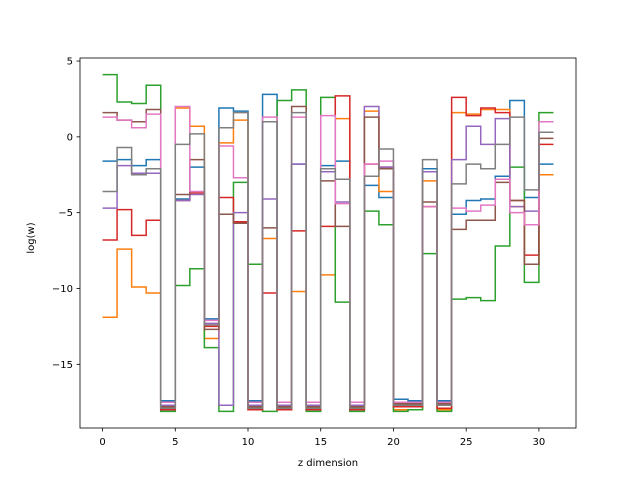  Describe the element at coordinates (102, 442) in the screenshot. I see `x-tick-label: 0` at that location.